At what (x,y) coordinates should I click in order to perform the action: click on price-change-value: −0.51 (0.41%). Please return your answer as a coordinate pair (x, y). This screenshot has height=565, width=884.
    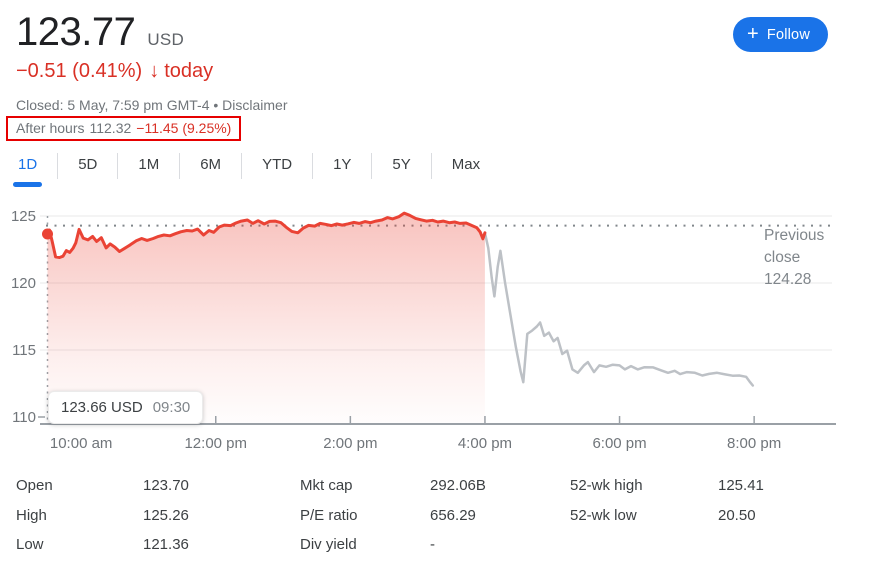
    Looking at the image, I should click on (79, 71).